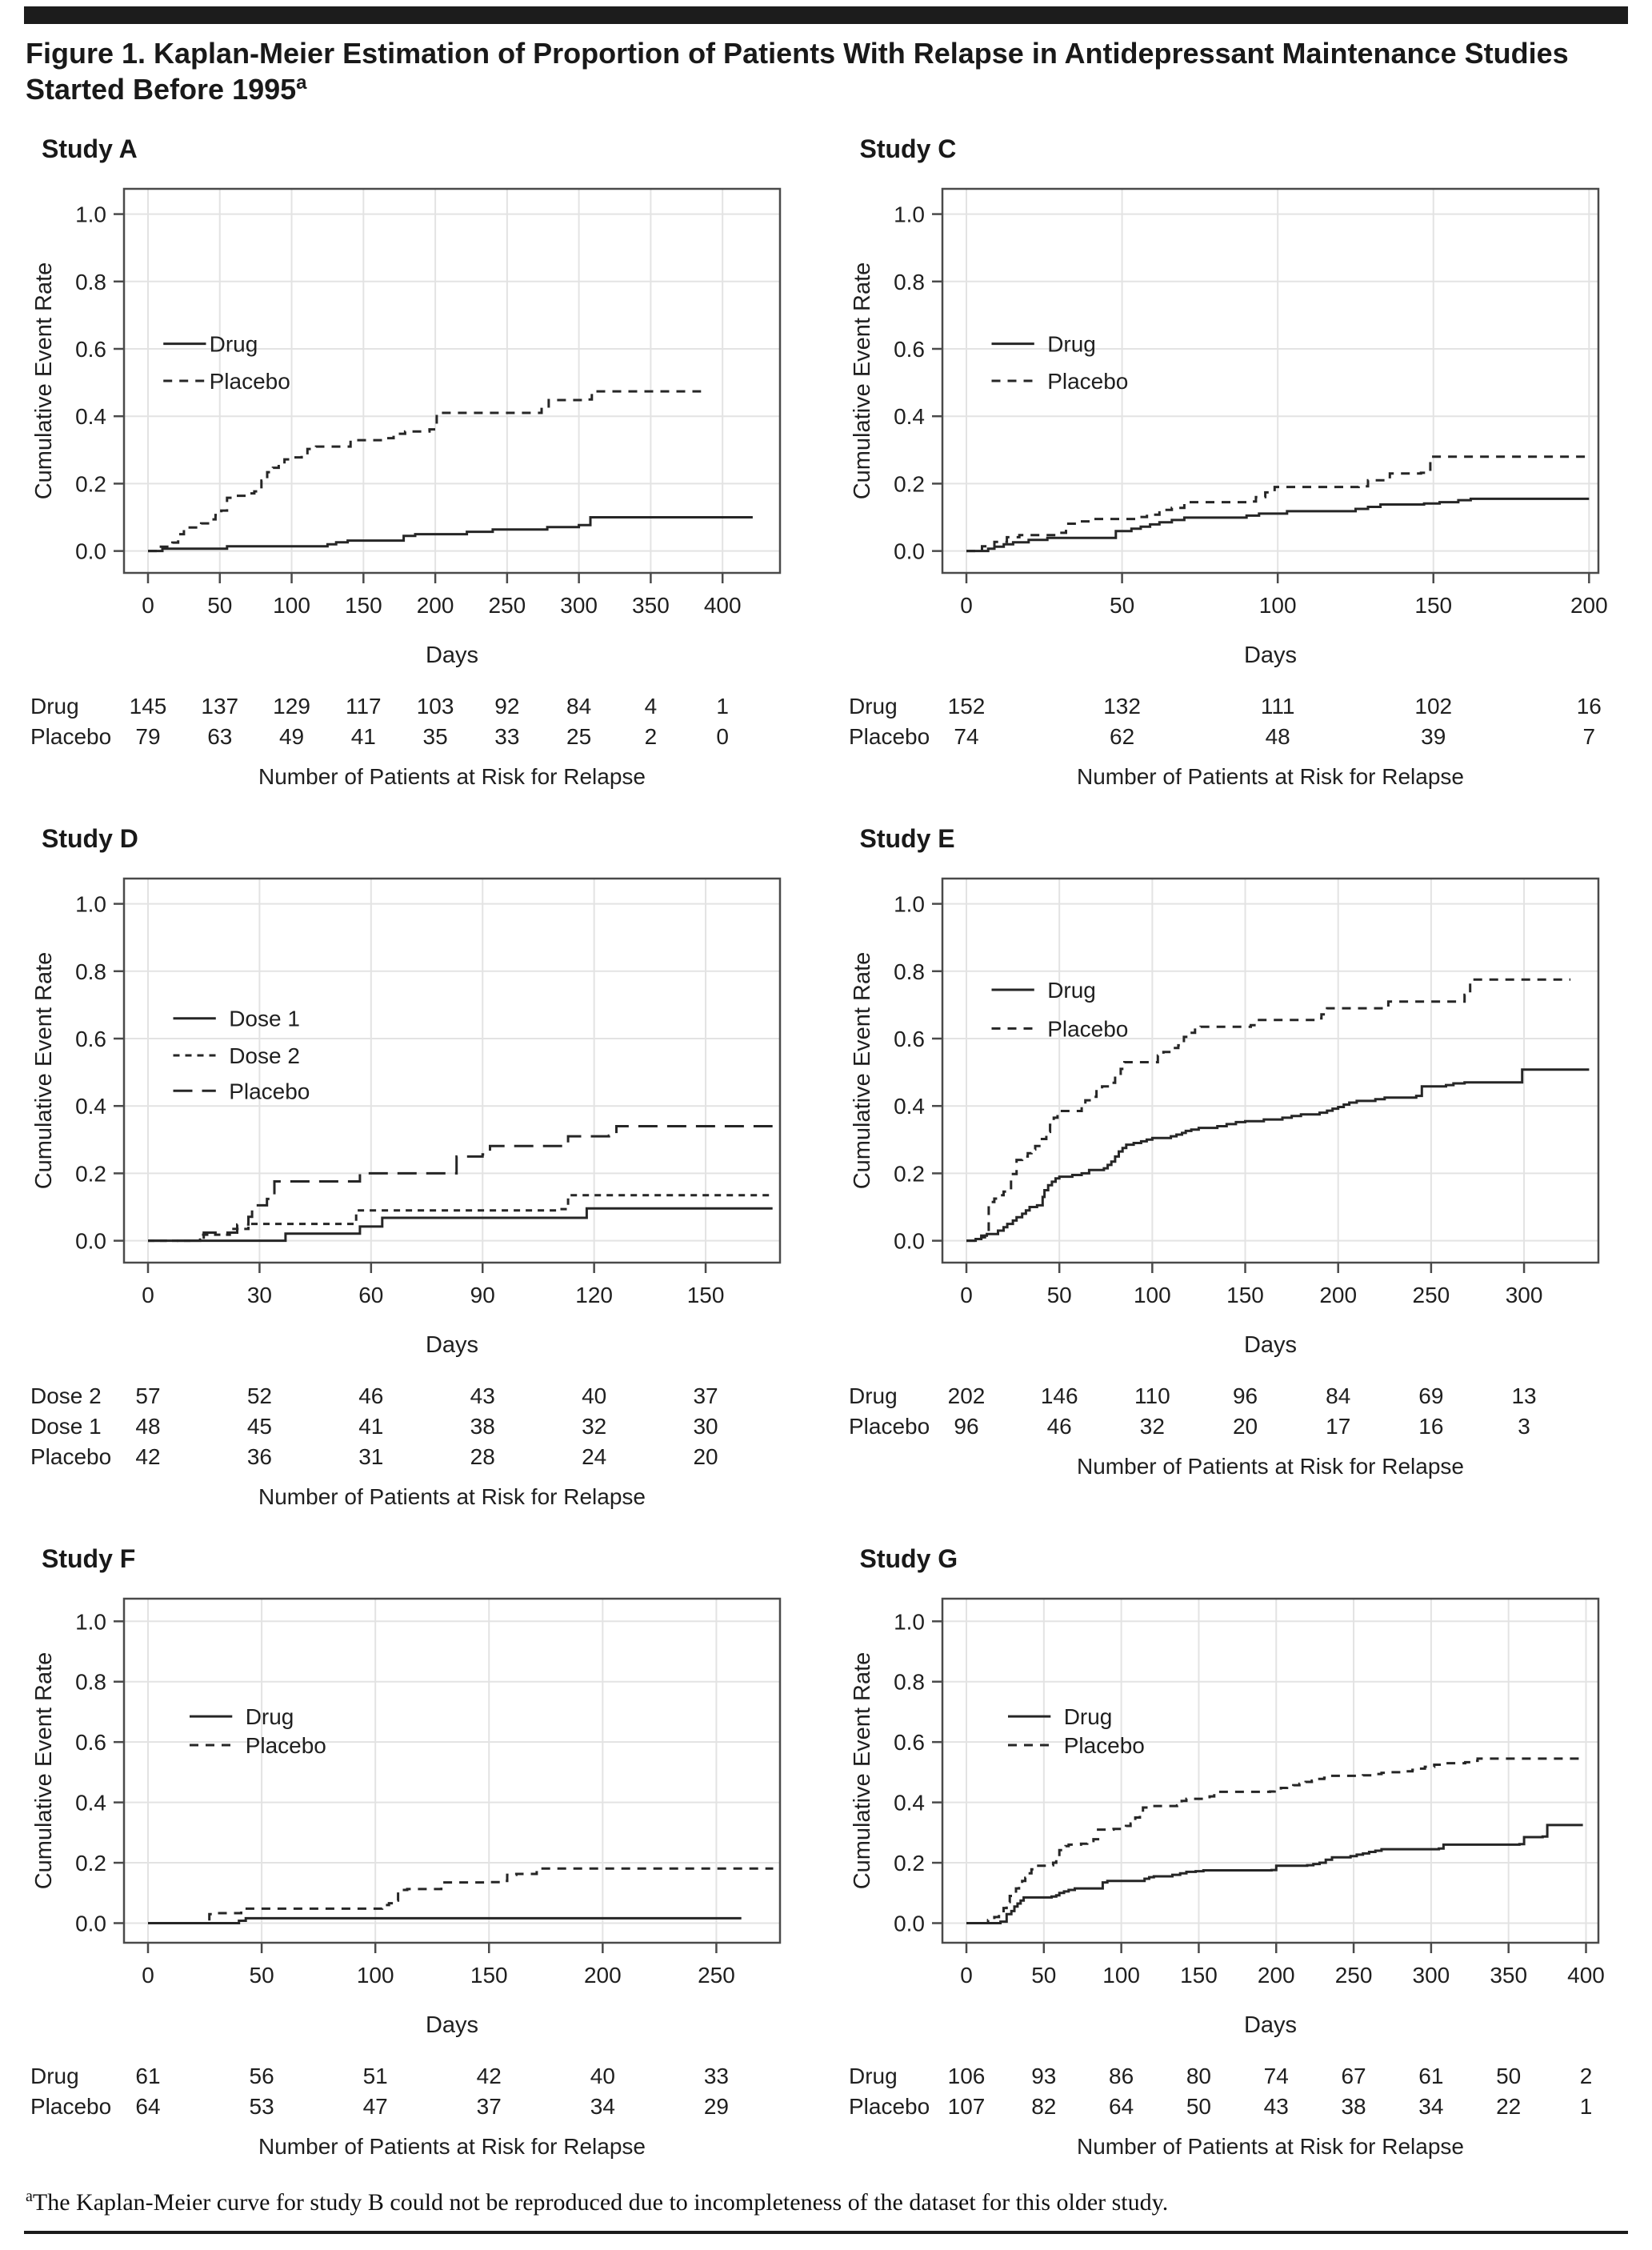  Describe the element at coordinates (907, 838) in the screenshot. I see `study-title-study-e: Study E` at that location.